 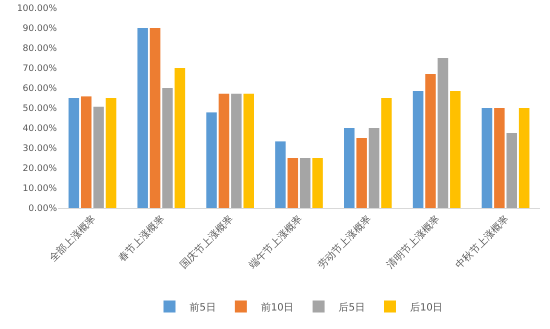 What do you see at coordinates (43, 209) in the screenshot?
I see `y-tick-label: 0.00%` at bounding box center [43, 209].